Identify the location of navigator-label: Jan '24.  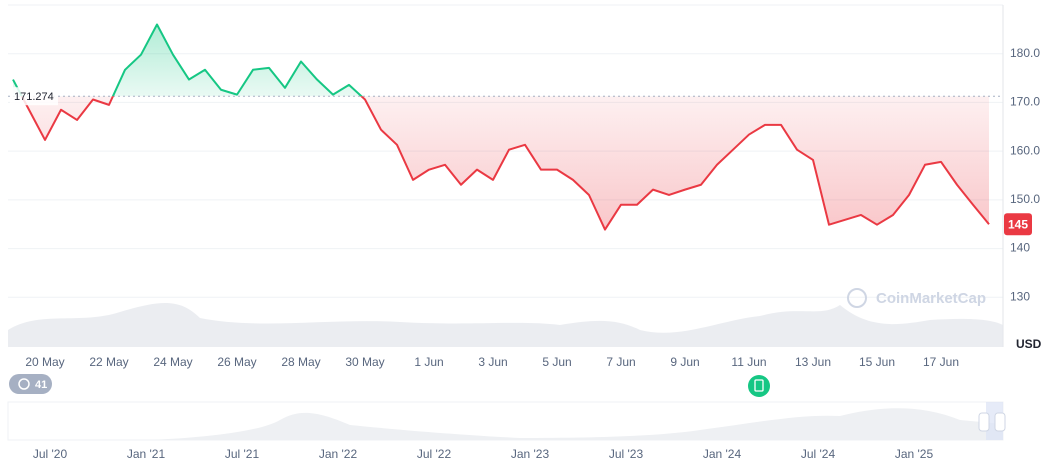
(722, 454).